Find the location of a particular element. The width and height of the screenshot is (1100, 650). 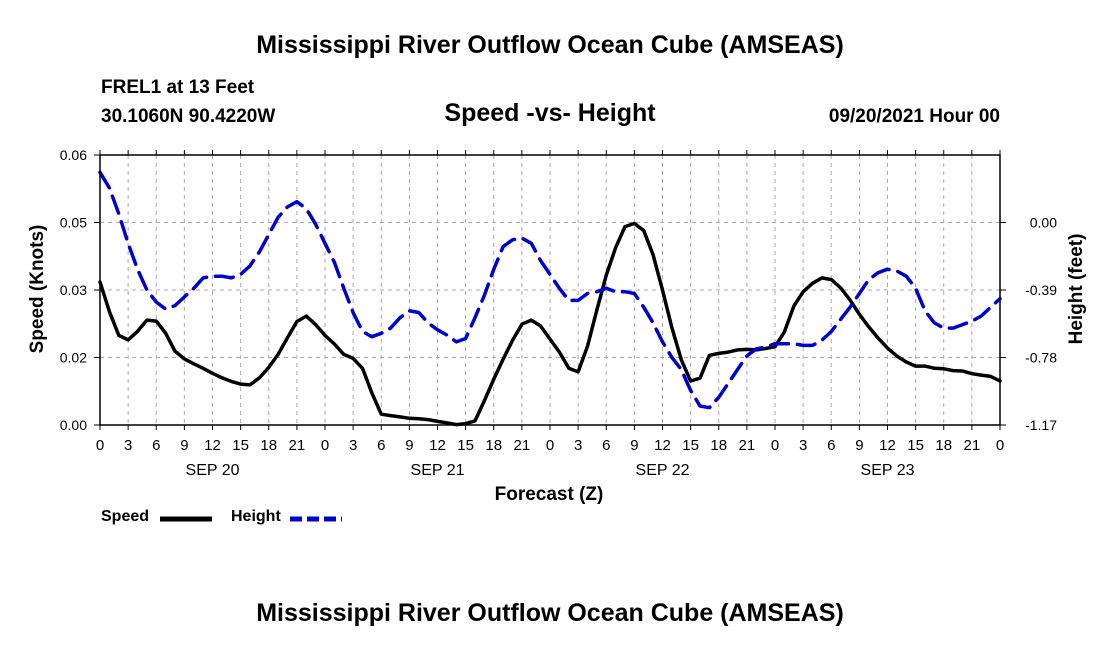

legend-height-swatch is located at coordinates (316, 519).